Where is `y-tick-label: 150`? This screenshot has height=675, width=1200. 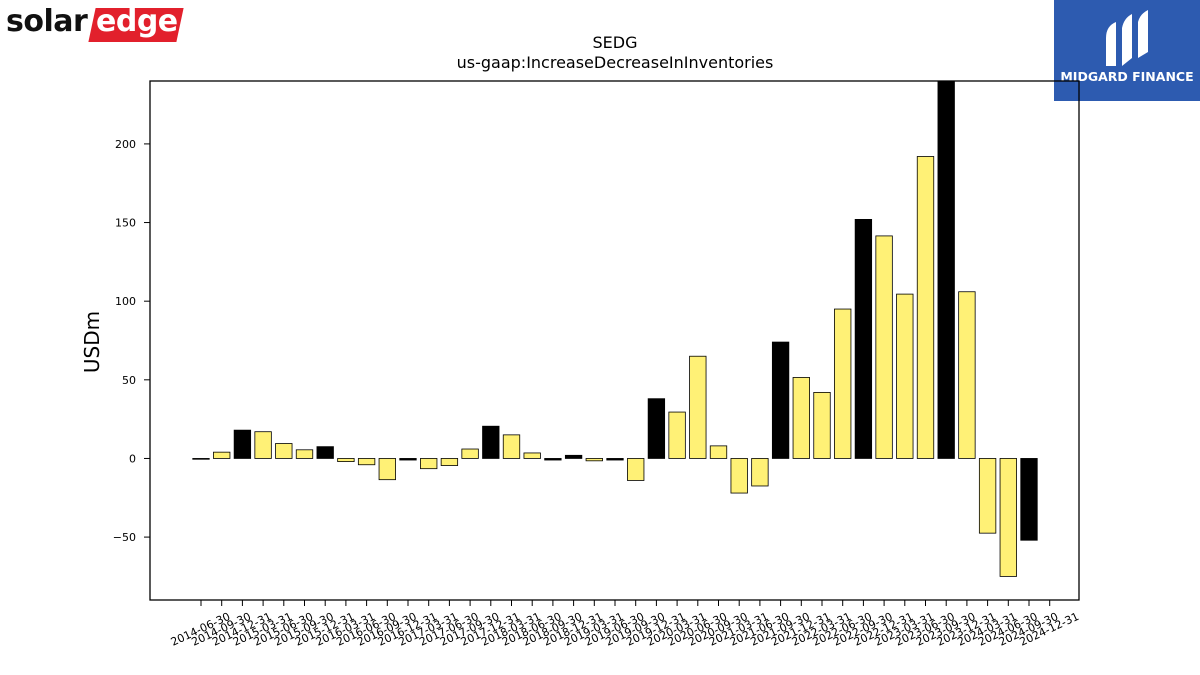 y-tick-label: 150 is located at coordinates (125, 223).